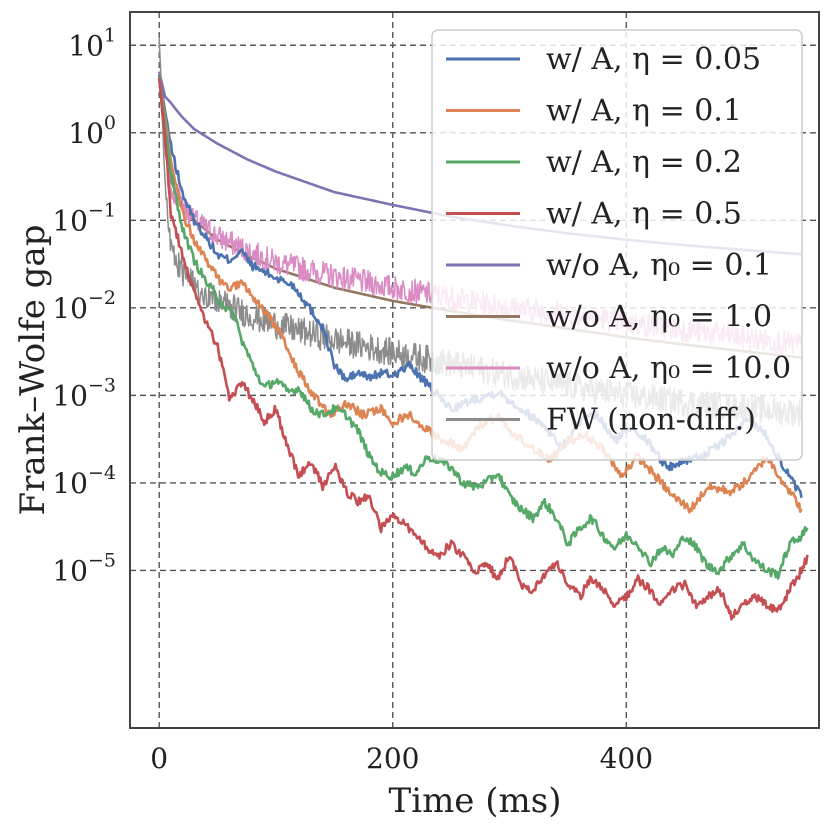 The width and height of the screenshot is (831, 831). I want to click on x-tick-label: 200, so click(392, 758).